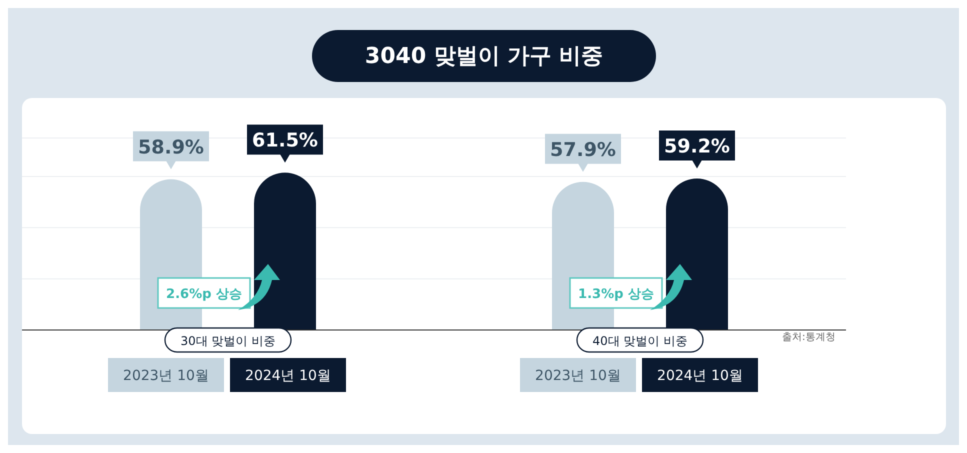 Image resolution: width=967 pixels, height=453 pixels. Describe the element at coordinates (809, 337) in the screenshot. I see `source-note: 출처:통계청` at that location.